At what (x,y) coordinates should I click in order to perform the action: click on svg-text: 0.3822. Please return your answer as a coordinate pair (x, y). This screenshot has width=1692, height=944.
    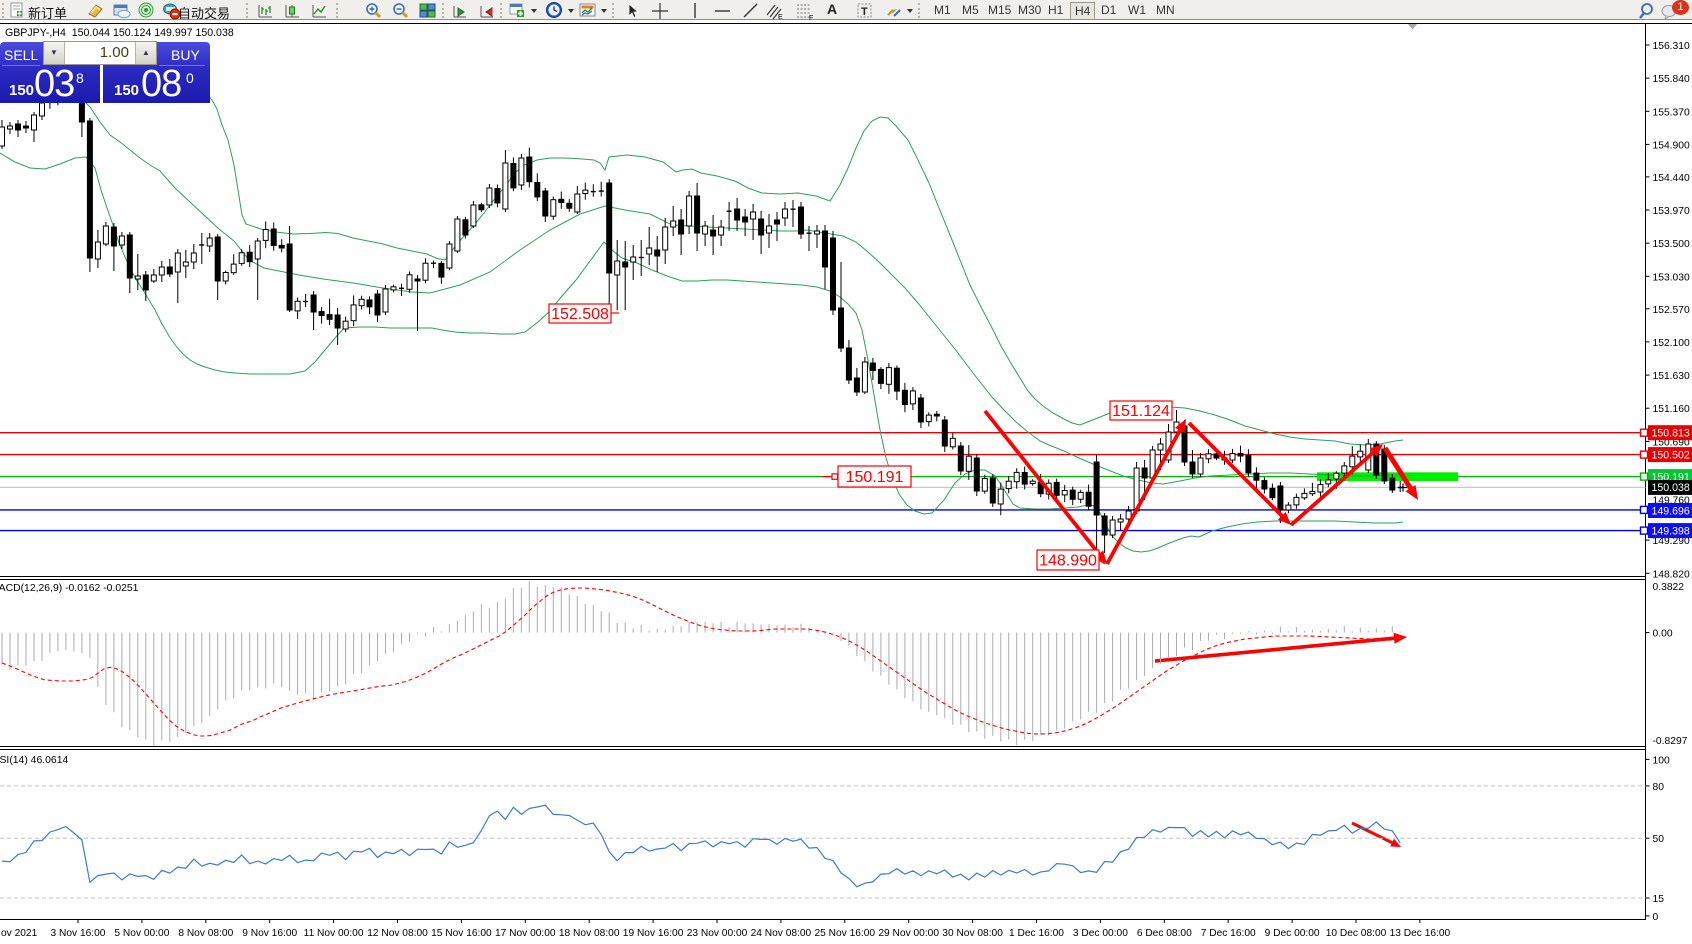
    Looking at the image, I should click on (1669, 587).